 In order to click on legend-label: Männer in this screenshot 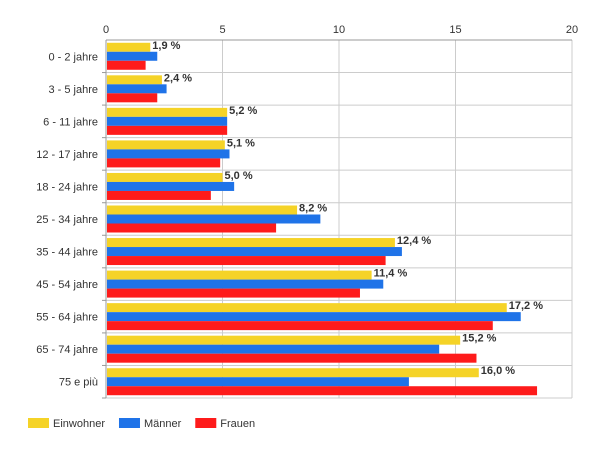, I will do `click(163, 424)`.